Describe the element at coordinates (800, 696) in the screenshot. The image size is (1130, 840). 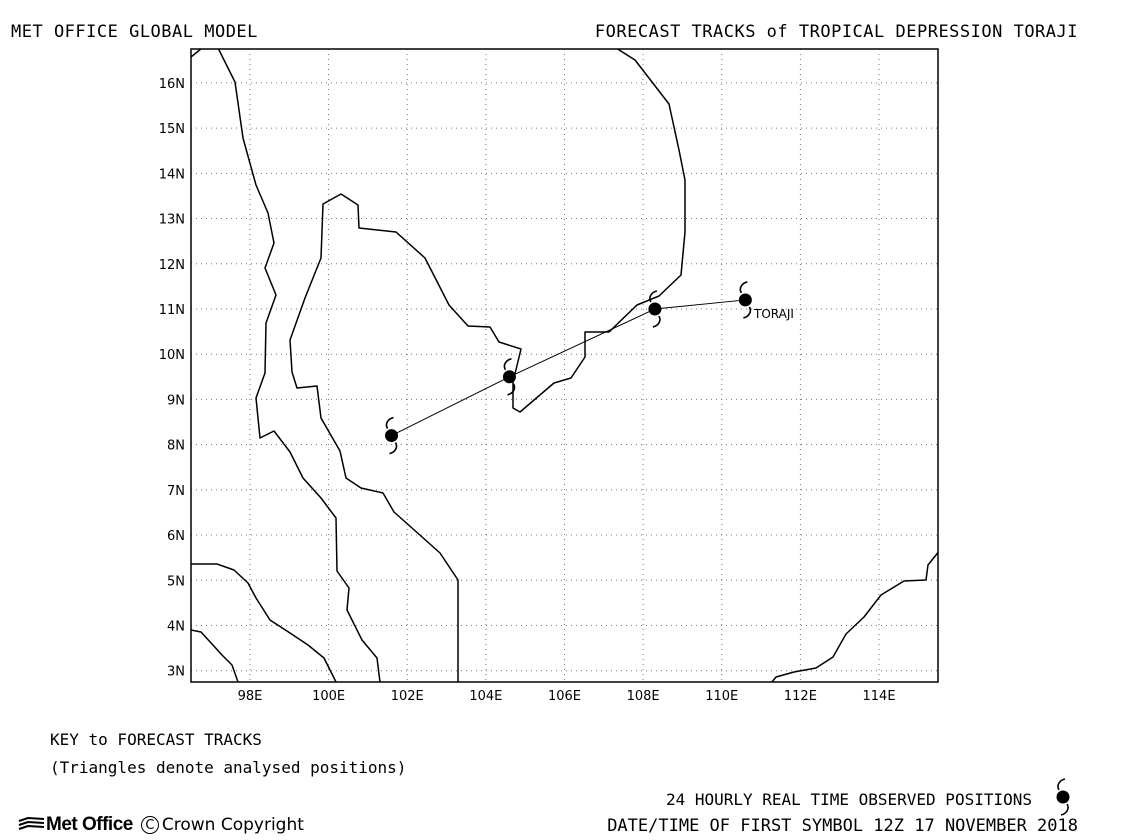
I see `lon-tick-label: 112E` at that location.